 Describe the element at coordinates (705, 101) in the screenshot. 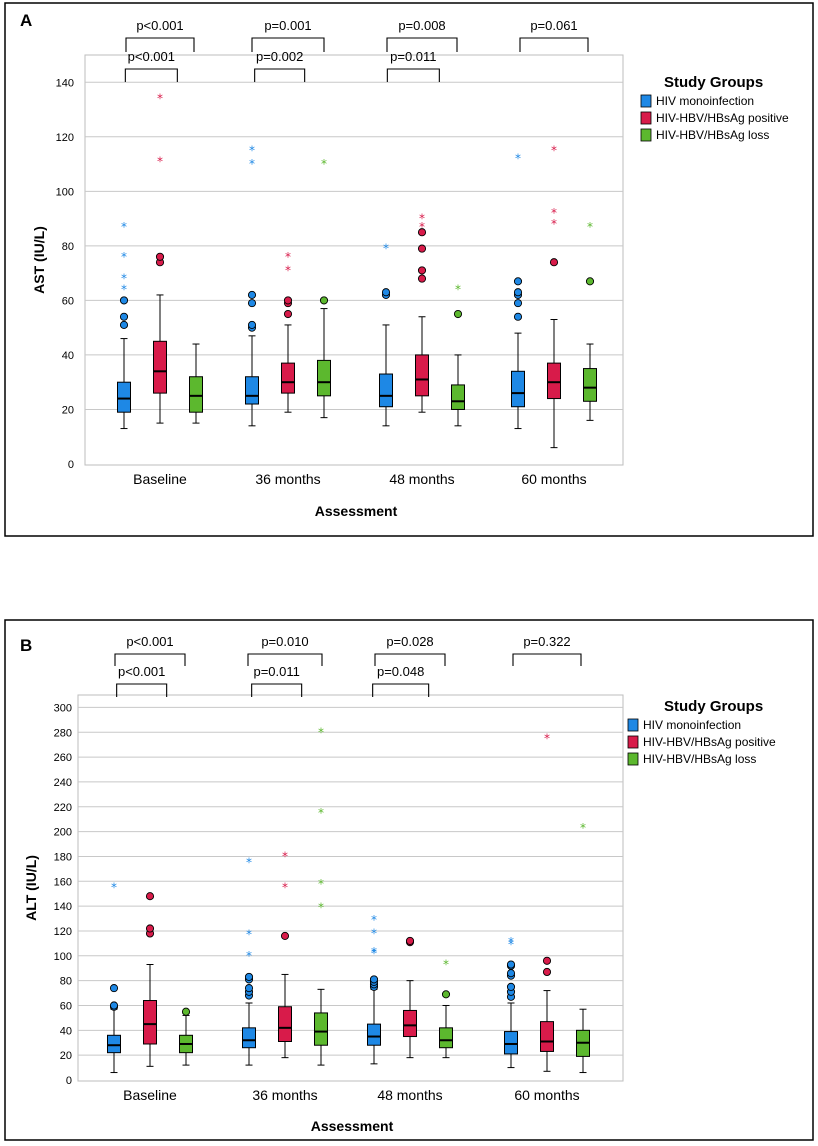

I see `legend-label: HIV monoinfection` at that location.